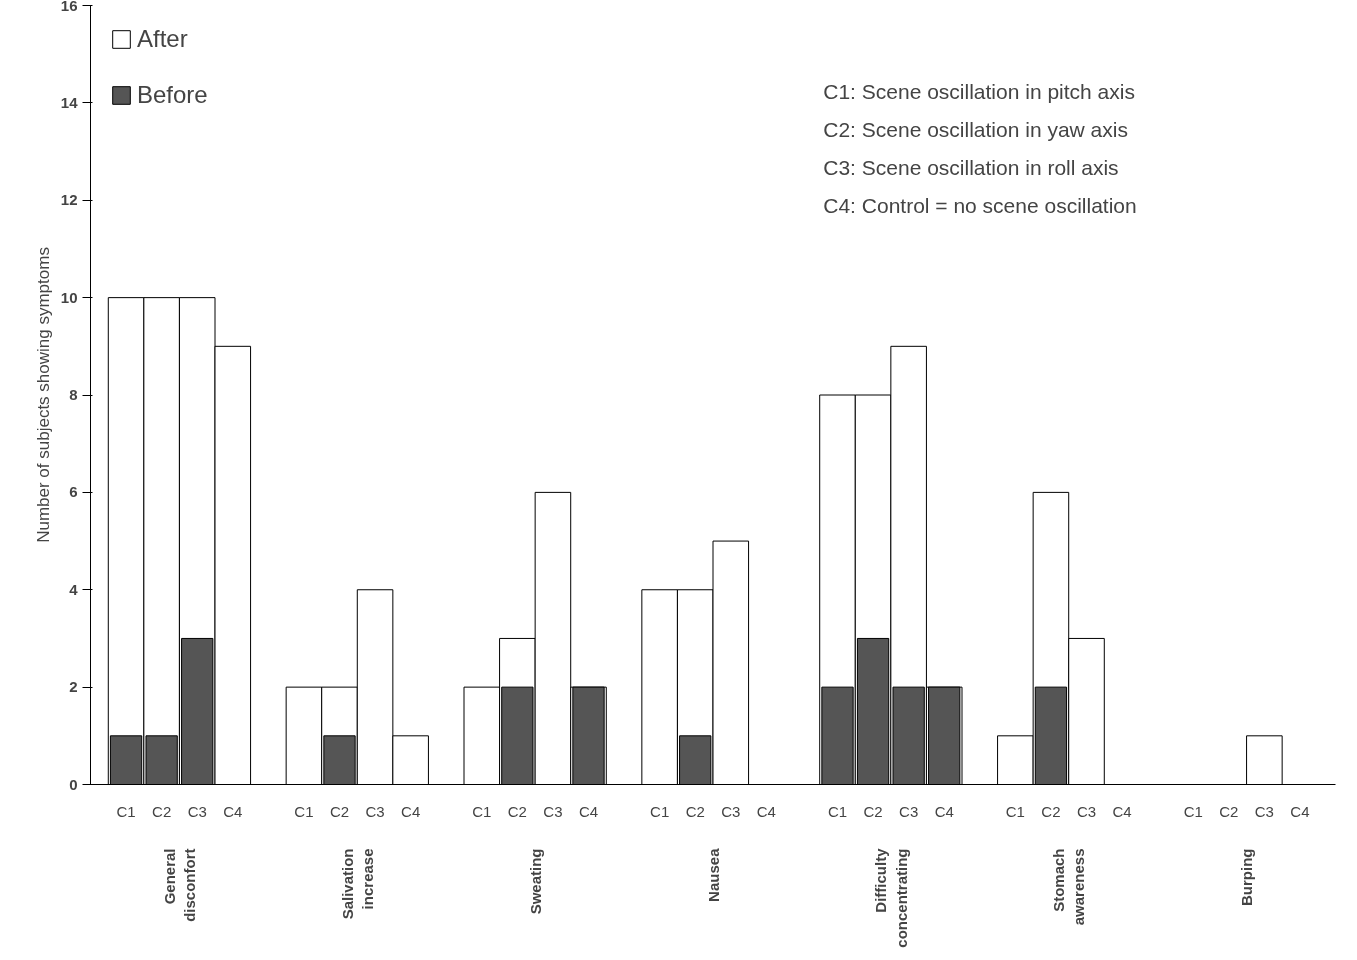 The height and width of the screenshot is (960, 1357). What do you see at coordinates (975, 129) in the screenshot?
I see `annotation: C2: Scene oscillation in yaw axis` at bounding box center [975, 129].